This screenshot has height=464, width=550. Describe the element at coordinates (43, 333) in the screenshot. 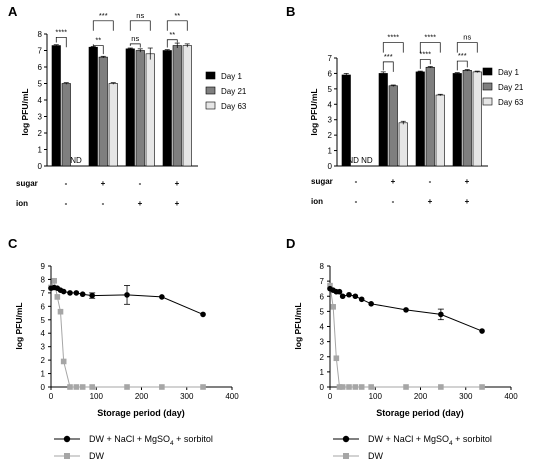

I see `y-tick-label: 4` at that location.